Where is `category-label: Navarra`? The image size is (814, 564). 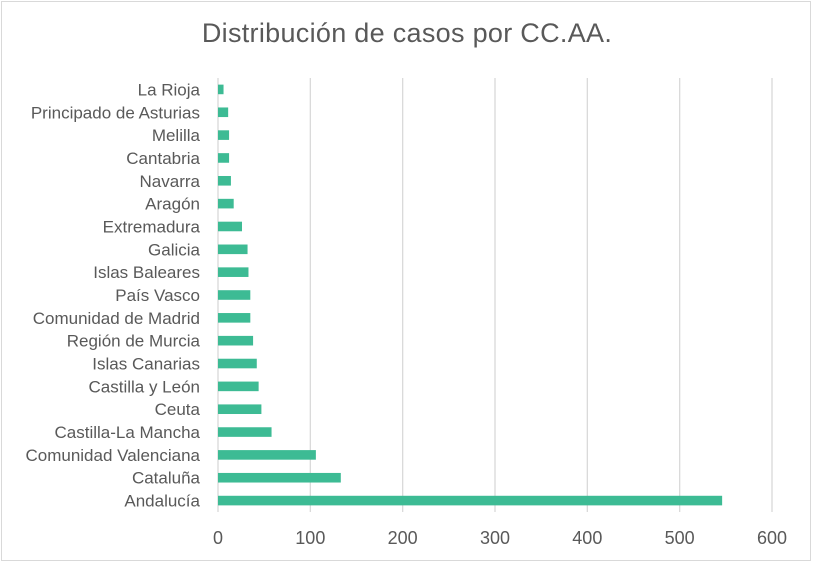
category-label: Navarra is located at coordinates (170, 181).